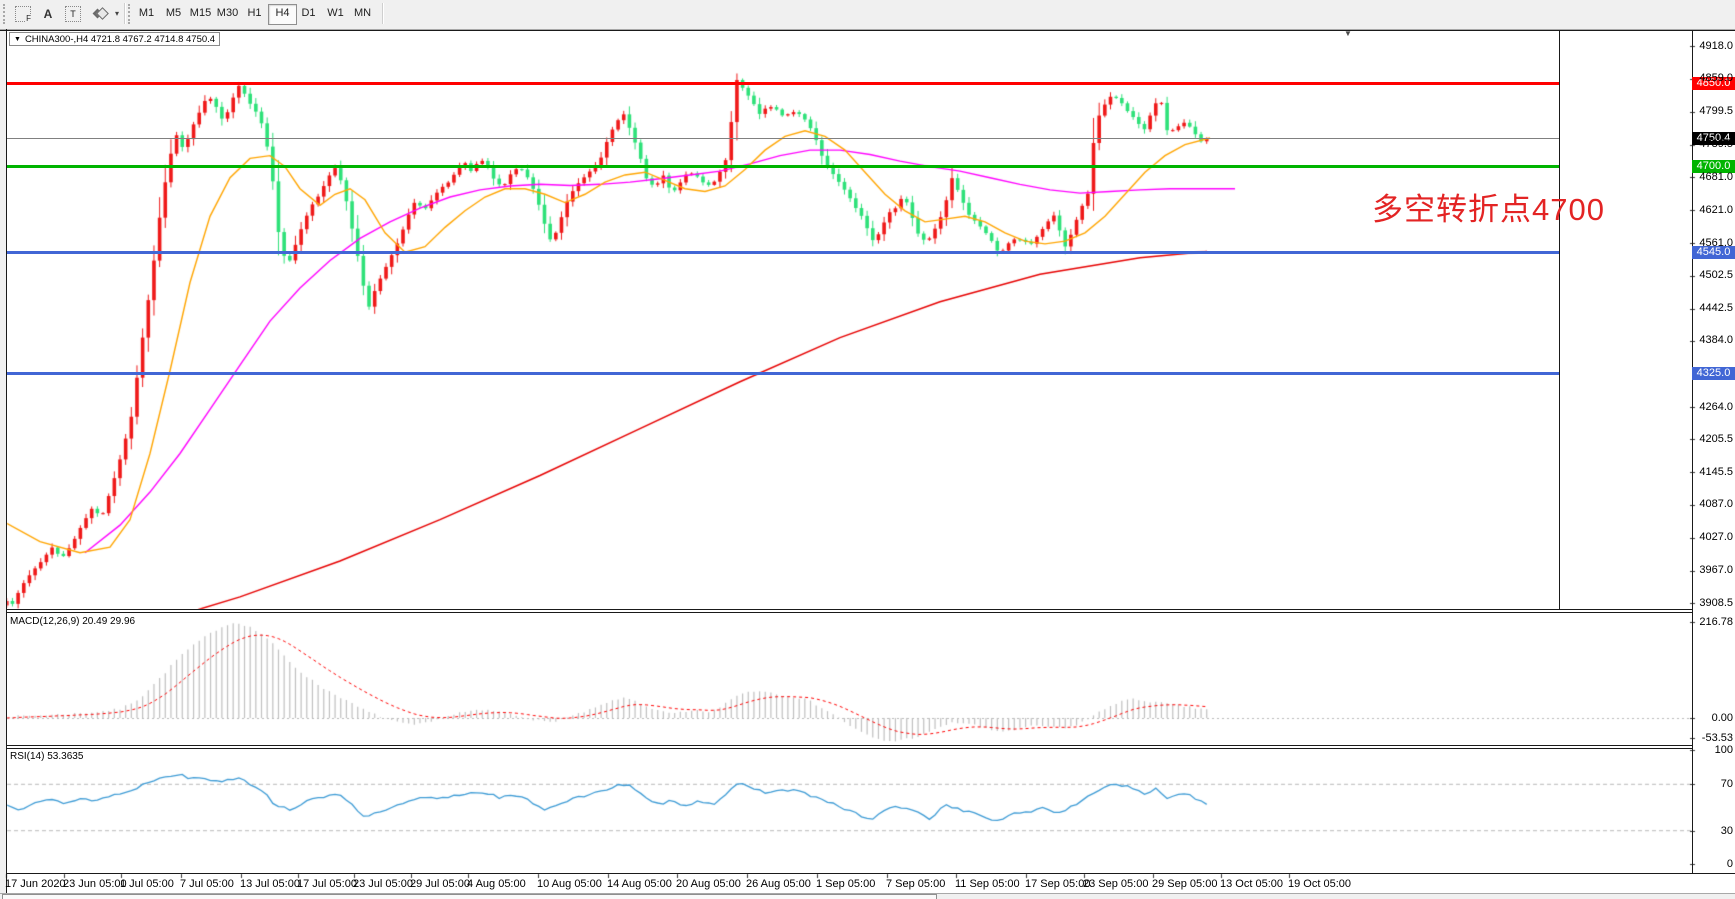 This screenshot has width=1735, height=899. What do you see at coordinates (1058, 884) in the screenshot?
I see `time-axis-label: 17 Sep 05:00` at bounding box center [1058, 884].